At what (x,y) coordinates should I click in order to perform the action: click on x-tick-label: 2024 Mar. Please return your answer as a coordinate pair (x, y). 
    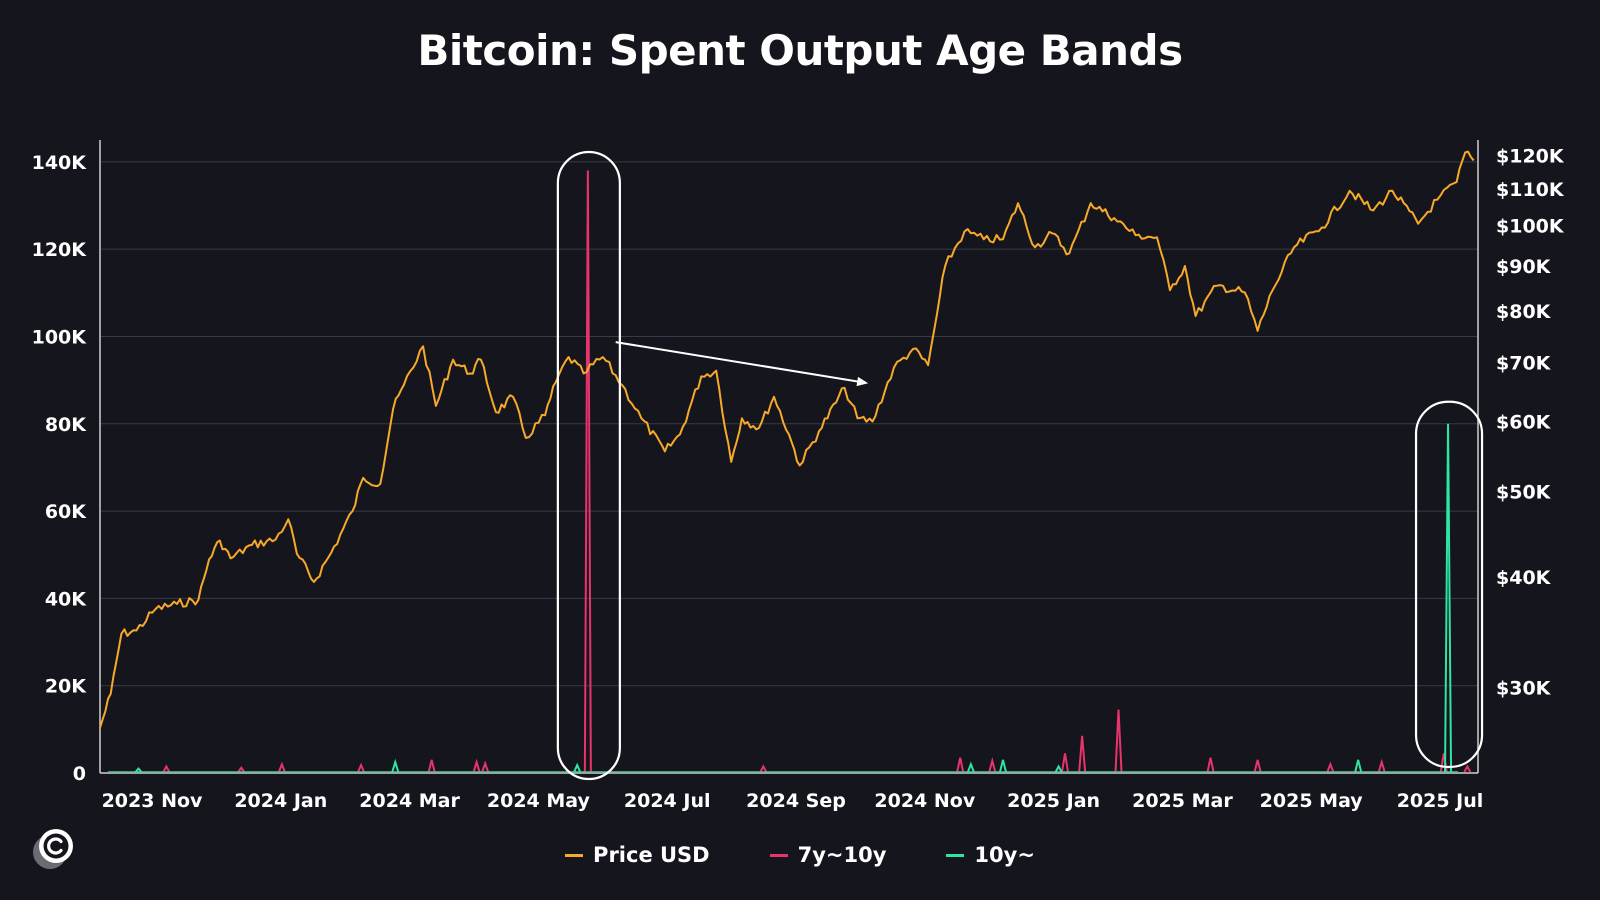
    Looking at the image, I should click on (409, 801).